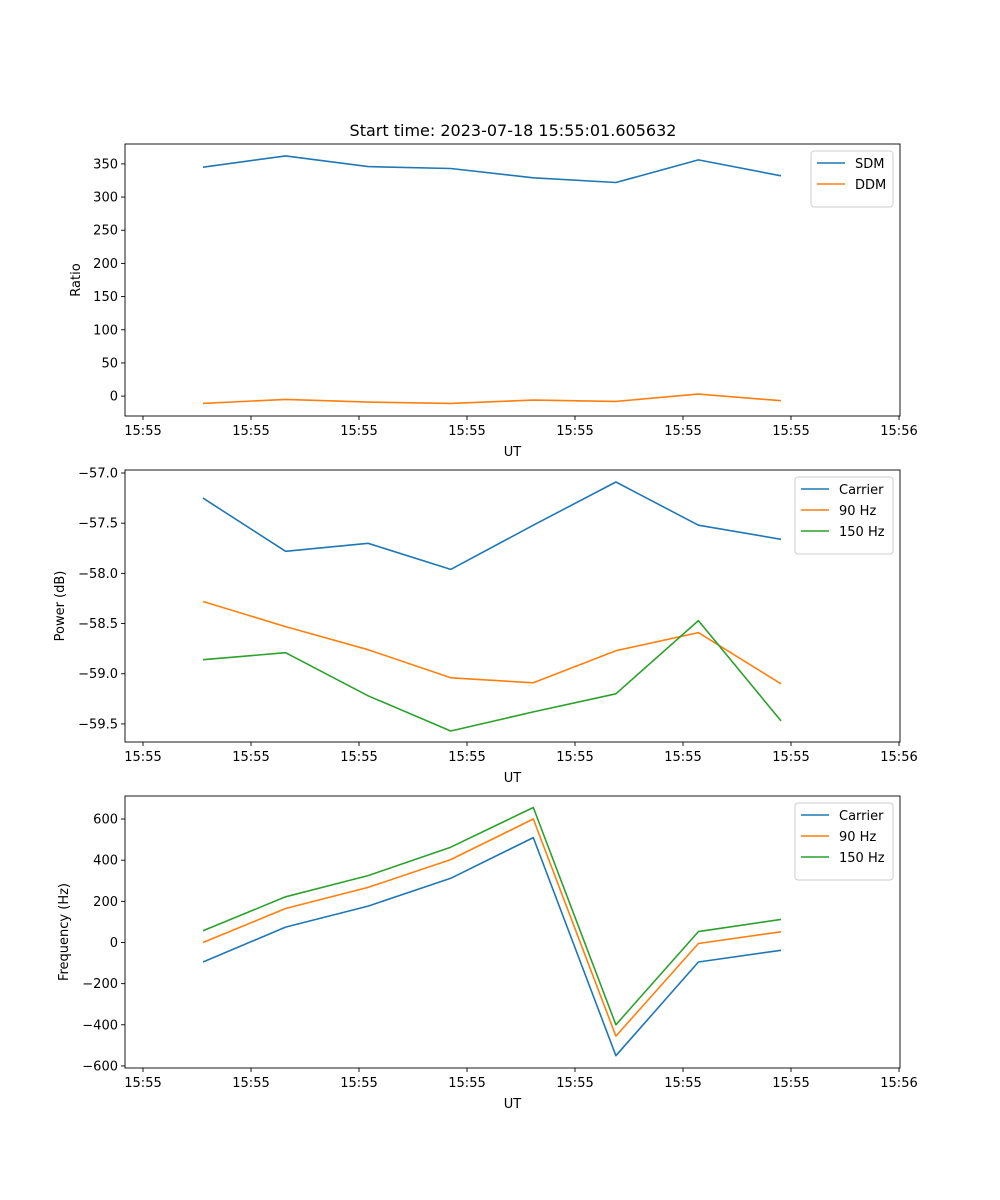 This screenshot has height=1200, width=1000. What do you see at coordinates (109, 363) in the screenshot?
I see `y-tick-label: 50` at bounding box center [109, 363].